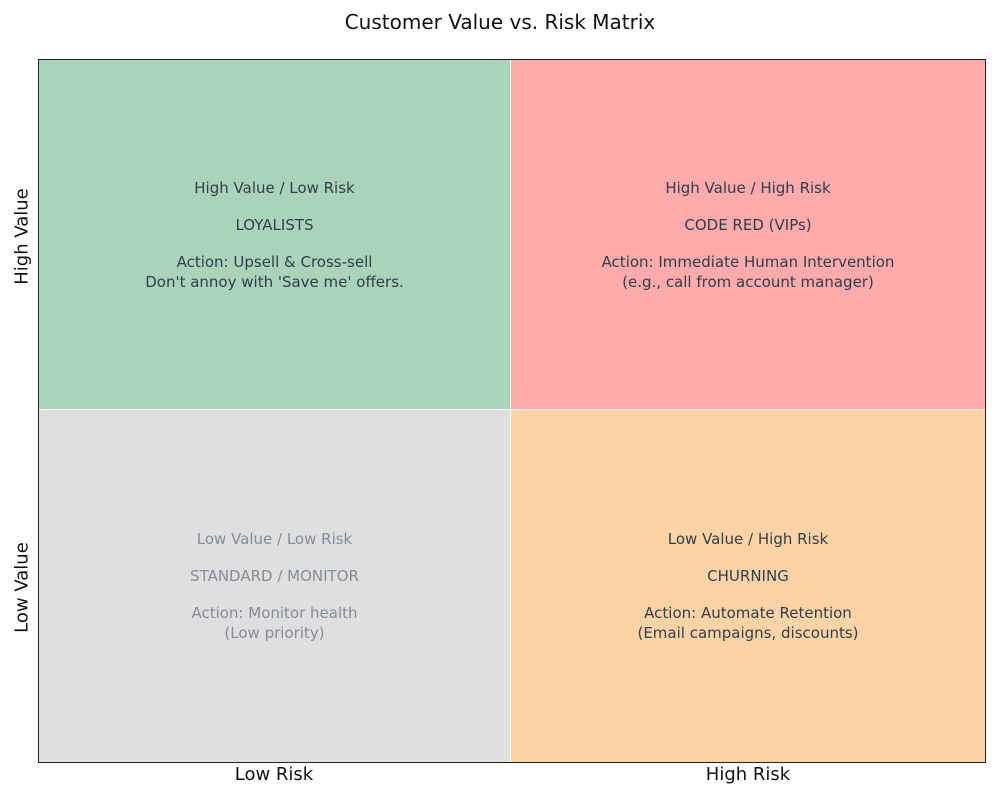  What do you see at coordinates (274, 539) in the screenshot?
I see `quadrant-heading: Low Value / Low Risk` at bounding box center [274, 539].